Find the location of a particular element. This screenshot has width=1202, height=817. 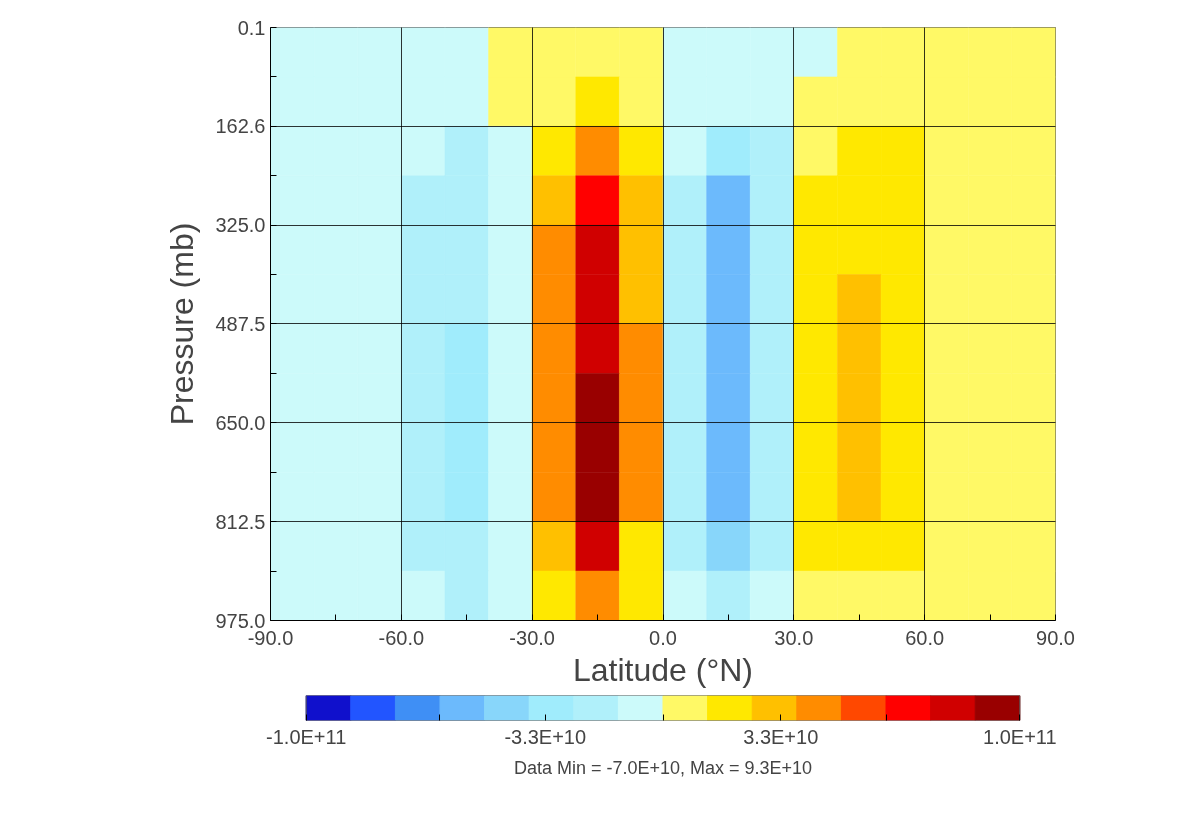

y-axis-title: Pressure (mb) is located at coordinates (182, 324).